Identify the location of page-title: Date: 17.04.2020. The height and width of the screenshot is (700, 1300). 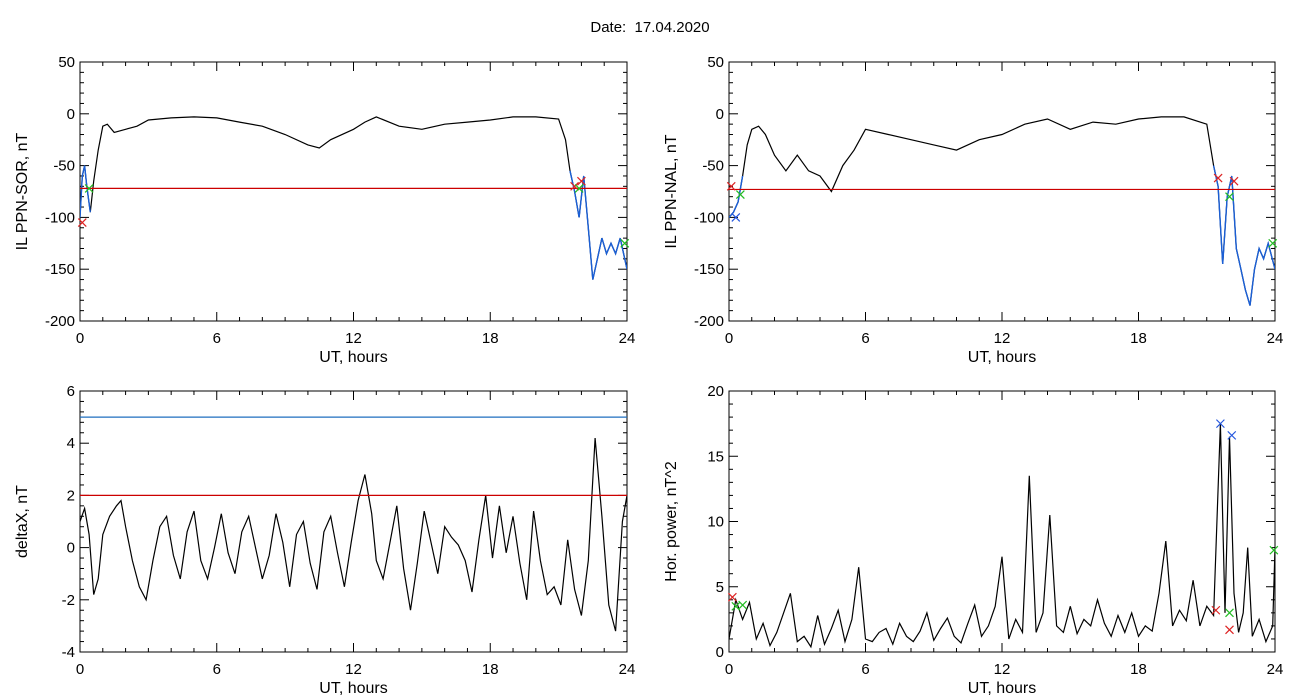
(650, 27).